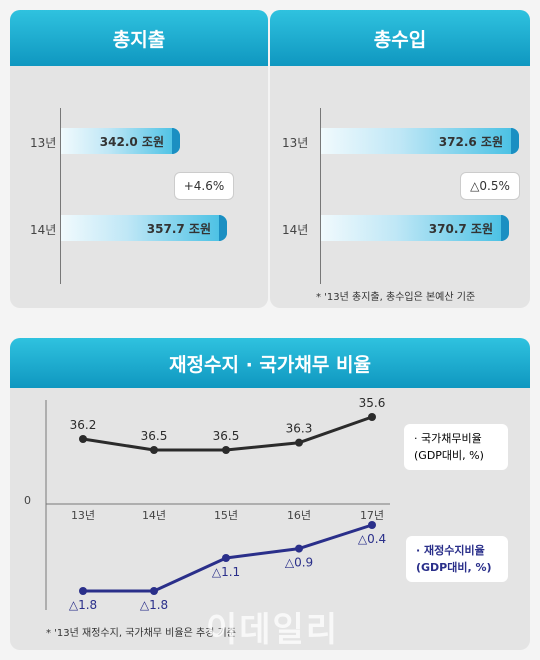  What do you see at coordinates (490, 186) in the screenshot?
I see `revenue-change: △0.5%` at bounding box center [490, 186].